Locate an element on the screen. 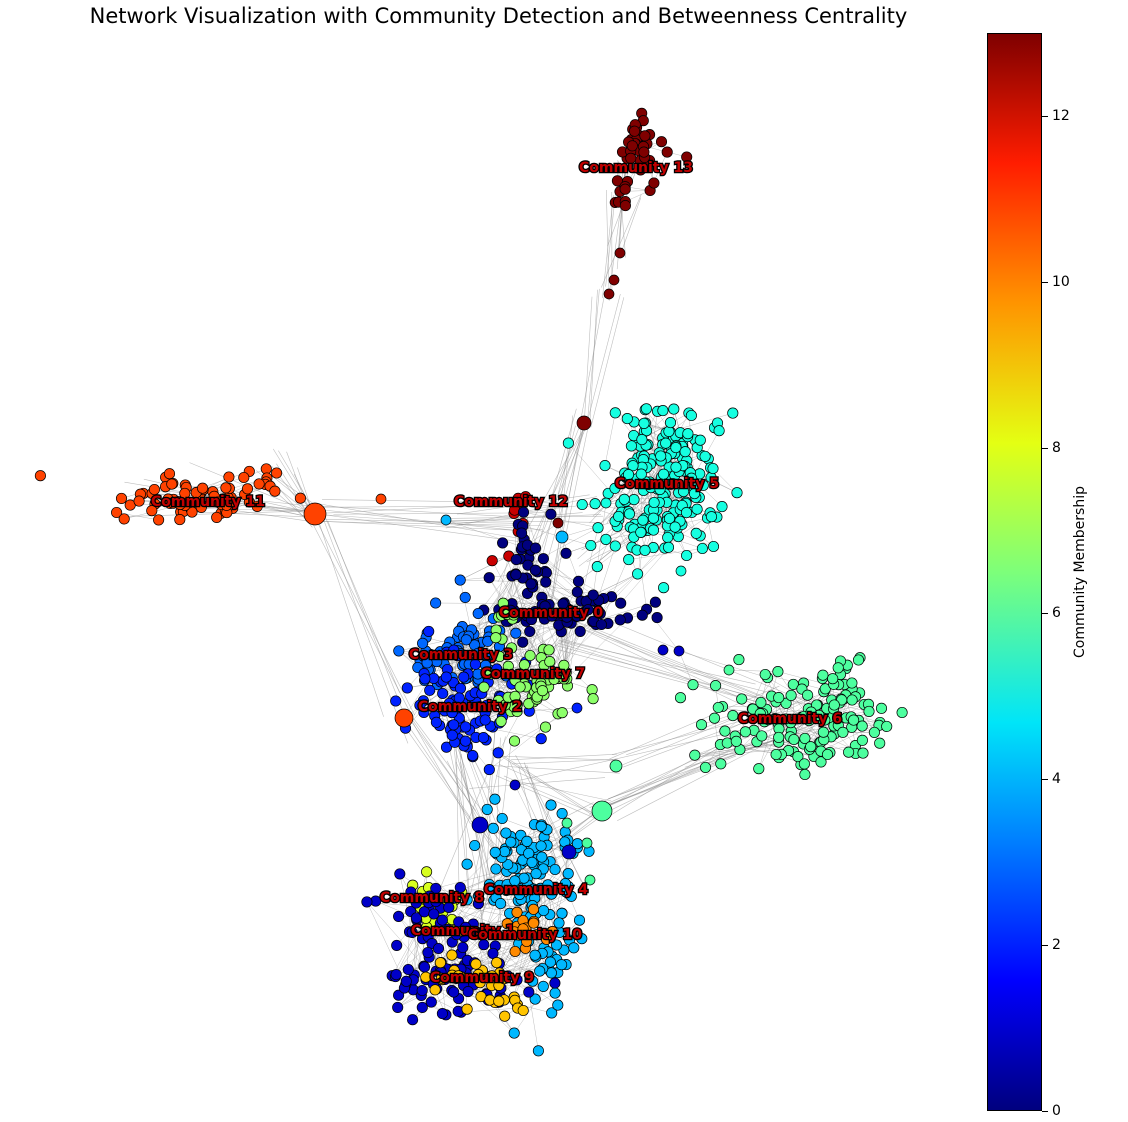 Image resolution: width=1128 pixels, height=1122 pixels. community-label: Community 12 is located at coordinates (511, 502).